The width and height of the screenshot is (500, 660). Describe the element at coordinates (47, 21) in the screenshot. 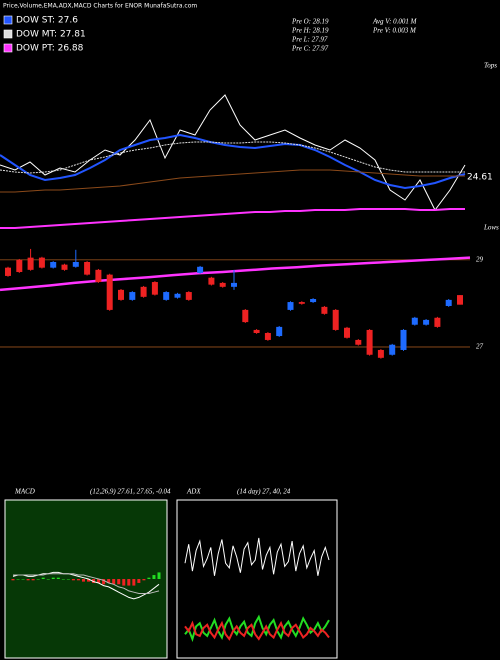

I see `legend-label: DOW ST: 27.6` at that location.